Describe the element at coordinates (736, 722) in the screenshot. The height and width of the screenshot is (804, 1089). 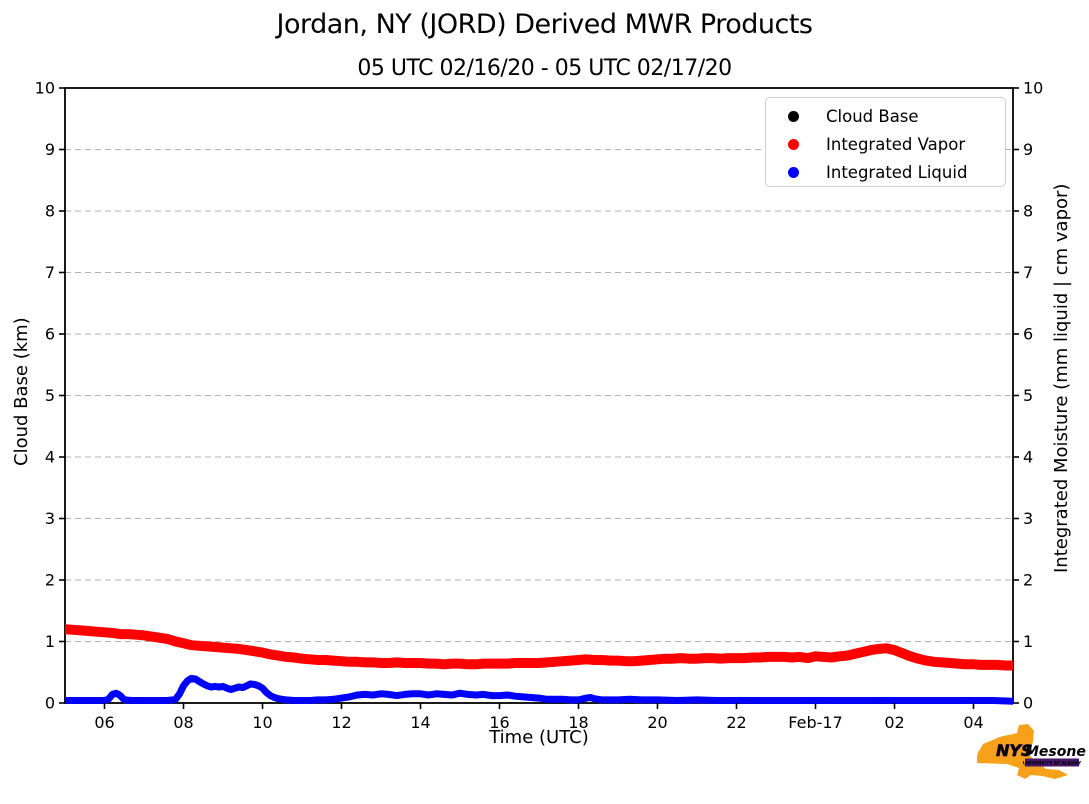
I see `x-tick-label-22: 22` at that location.